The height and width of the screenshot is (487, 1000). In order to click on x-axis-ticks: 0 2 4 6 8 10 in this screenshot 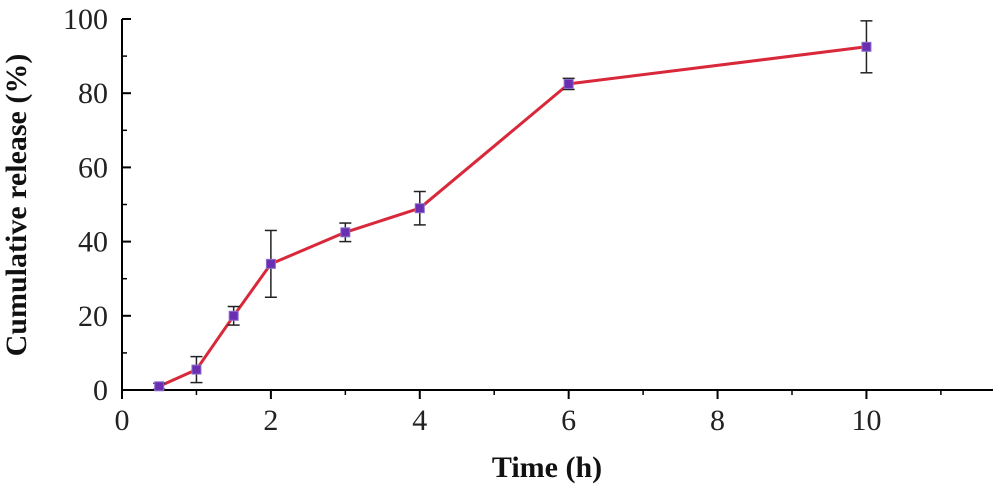, I will do `click(528, 413)`.